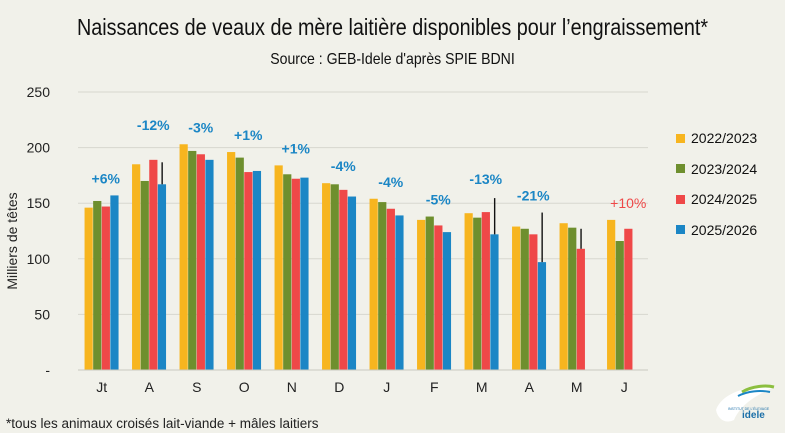 The image size is (785, 433). I want to click on legend-item: 2024/2025, so click(716, 199).